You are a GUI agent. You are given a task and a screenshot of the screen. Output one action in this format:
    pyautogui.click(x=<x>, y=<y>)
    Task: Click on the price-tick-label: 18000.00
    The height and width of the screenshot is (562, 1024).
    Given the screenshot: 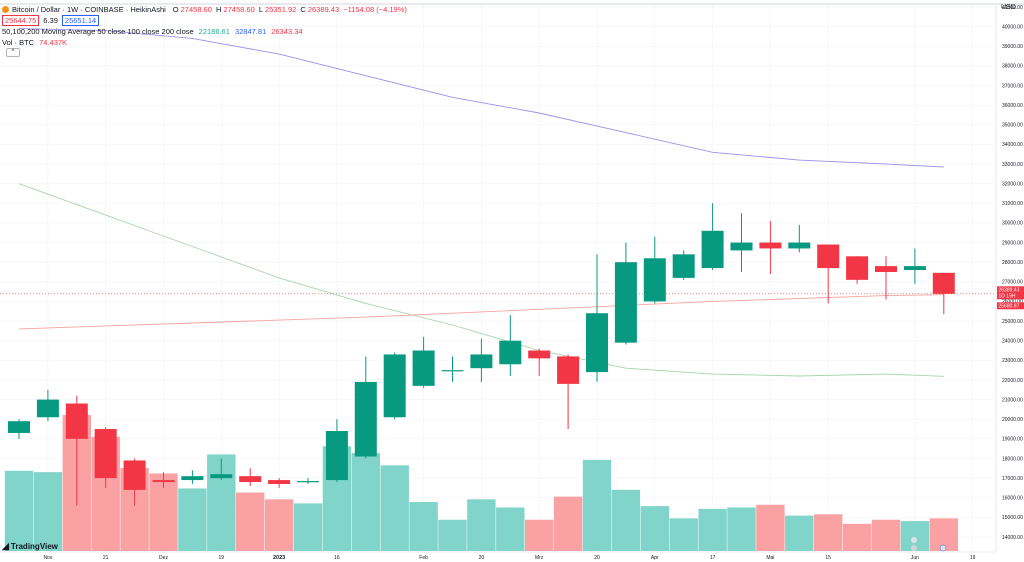 What is the action you would take?
    pyautogui.click(x=1012, y=459)
    